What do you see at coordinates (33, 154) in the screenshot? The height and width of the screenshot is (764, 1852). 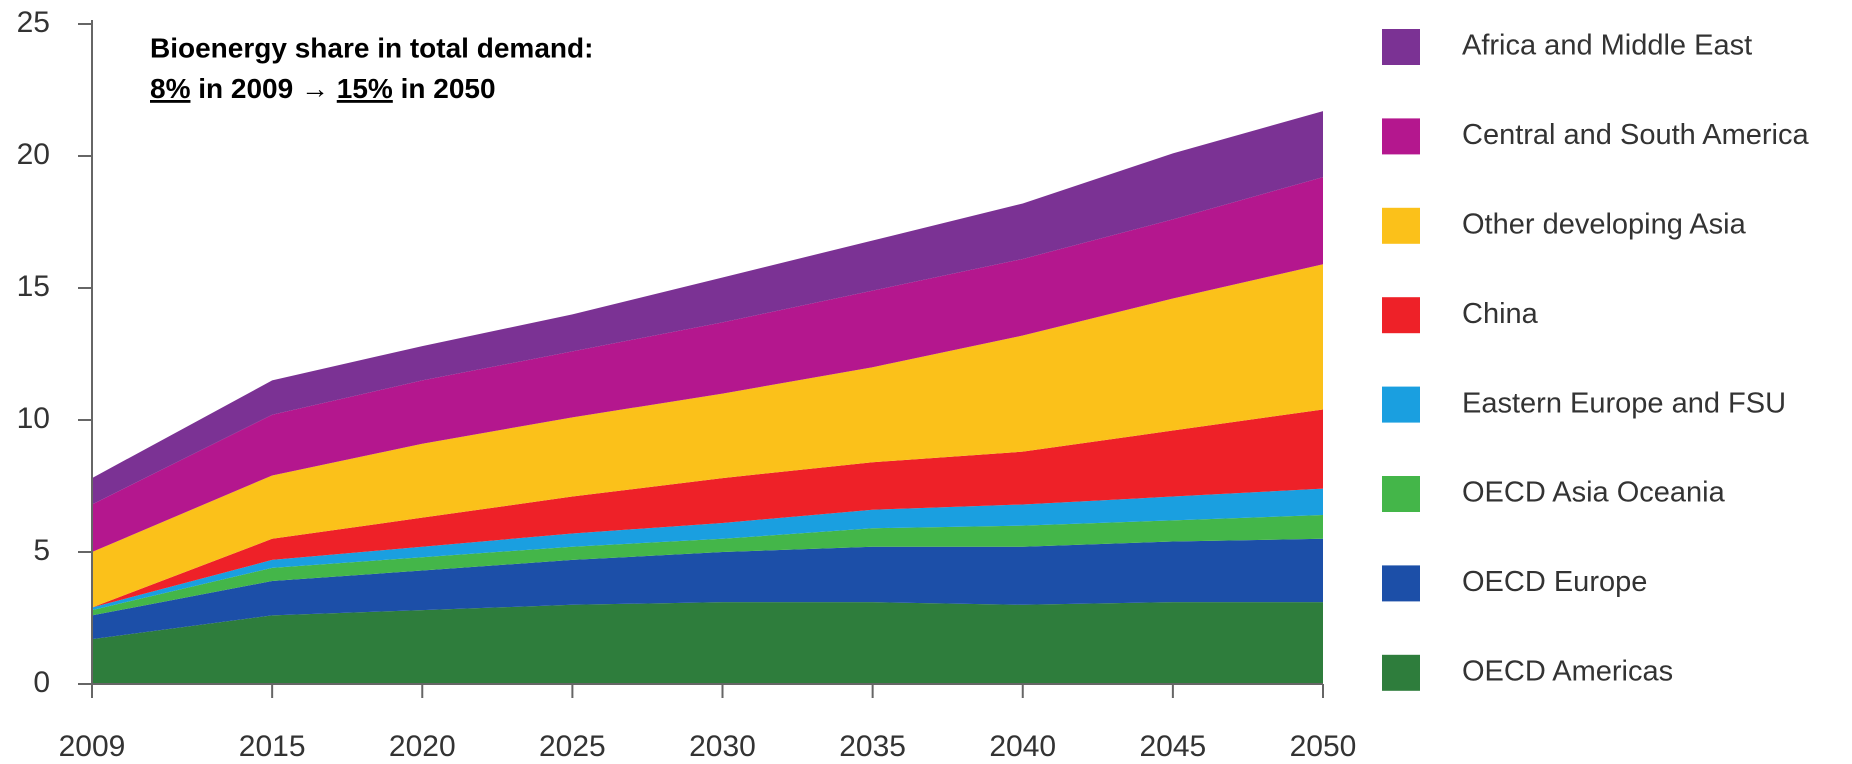 I see `y-tick-label: 20` at bounding box center [33, 154].